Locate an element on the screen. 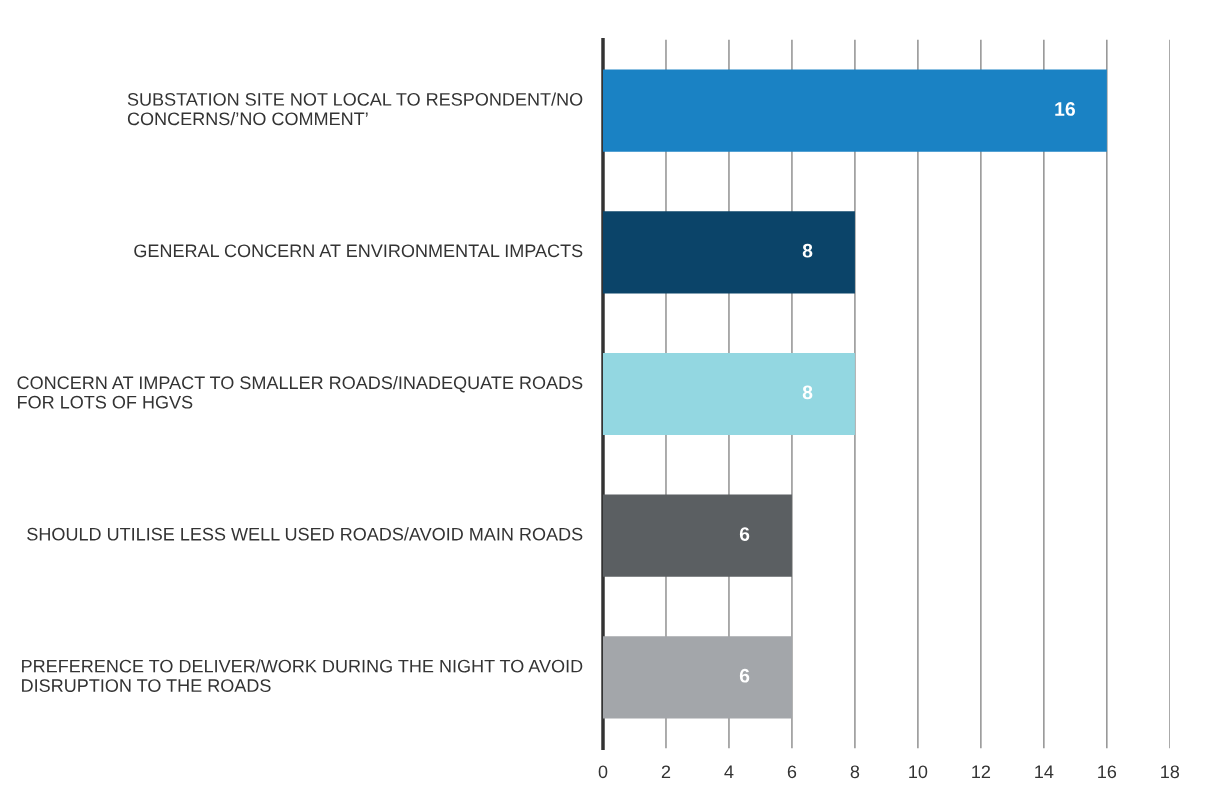  x-tick-label: 0 is located at coordinates (603, 772).